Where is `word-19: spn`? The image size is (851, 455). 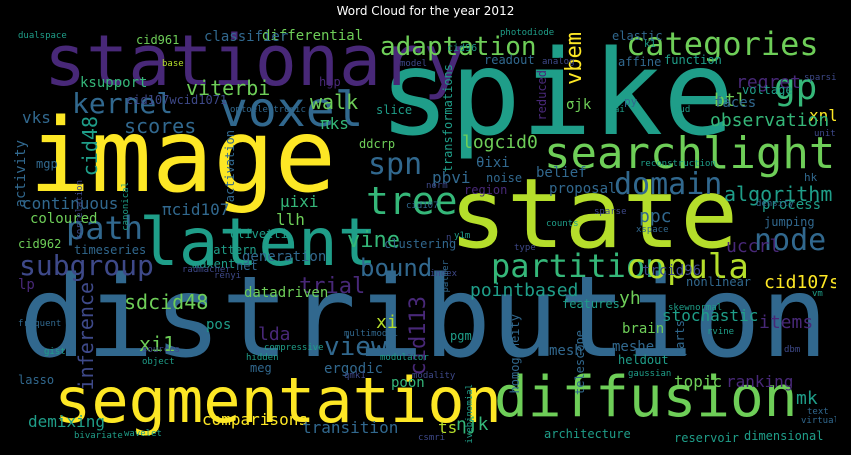
word-19: spn is located at coordinates (395, 164).